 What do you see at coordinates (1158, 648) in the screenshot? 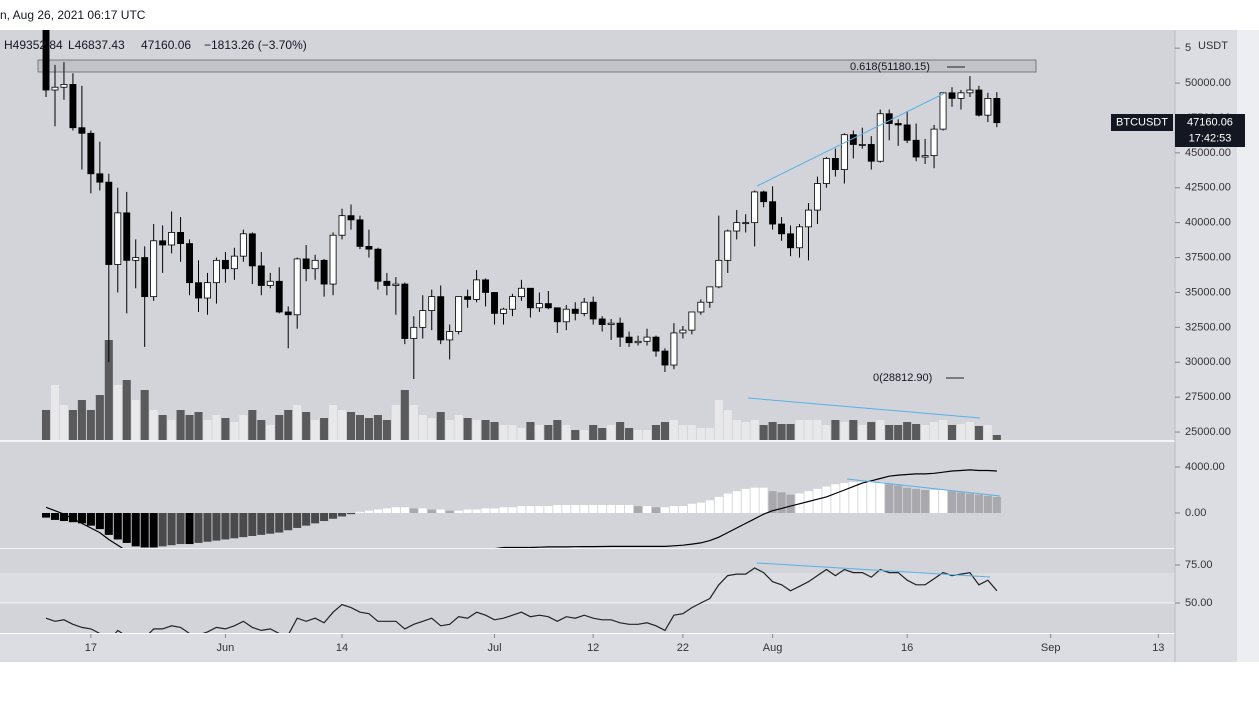
I see `x-tick-label: 13` at bounding box center [1158, 648].